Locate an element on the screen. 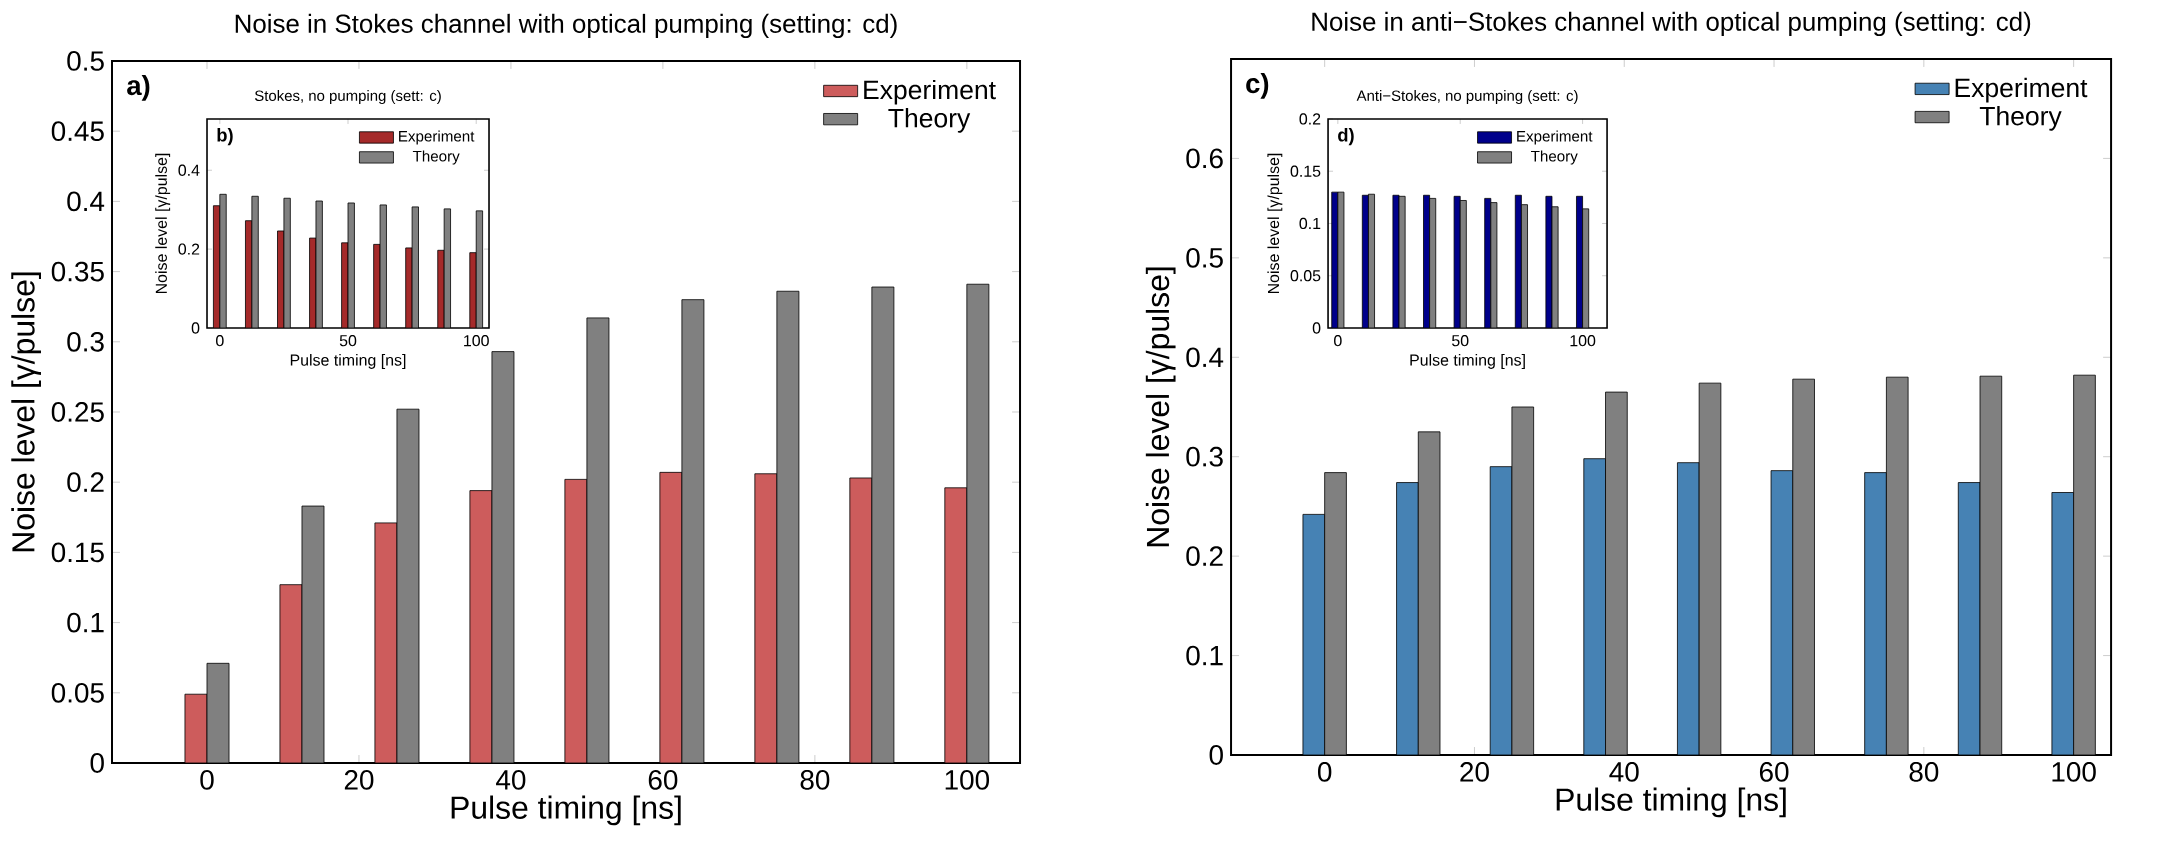 This screenshot has height=850, width=2171. chart-title: Anti−Stokes, no pumping (sett: c) is located at coordinates (1467, 97).